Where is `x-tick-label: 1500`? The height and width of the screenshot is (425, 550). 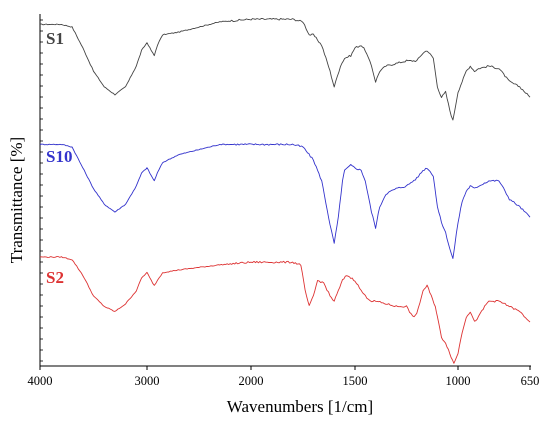
x-tick-label: 1500 is located at coordinates (355, 381).